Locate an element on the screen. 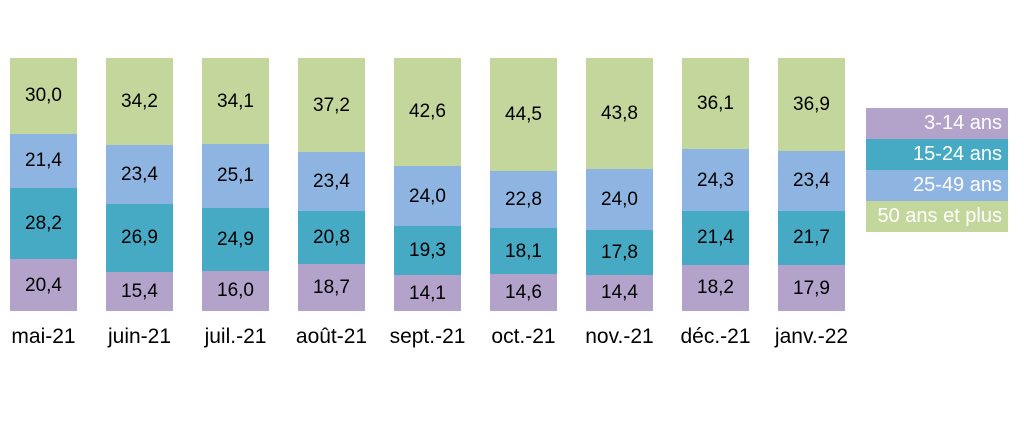 This screenshot has width=1024, height=425. bar-segment: 15,4 is located at coordinates (139, 291).